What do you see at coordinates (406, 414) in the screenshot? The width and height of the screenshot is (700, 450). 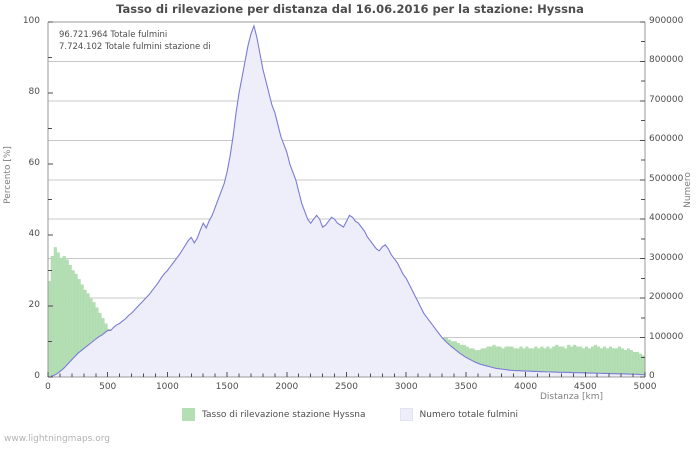 I see `legend-swatch-total-count` at bounding box center [406, 414].